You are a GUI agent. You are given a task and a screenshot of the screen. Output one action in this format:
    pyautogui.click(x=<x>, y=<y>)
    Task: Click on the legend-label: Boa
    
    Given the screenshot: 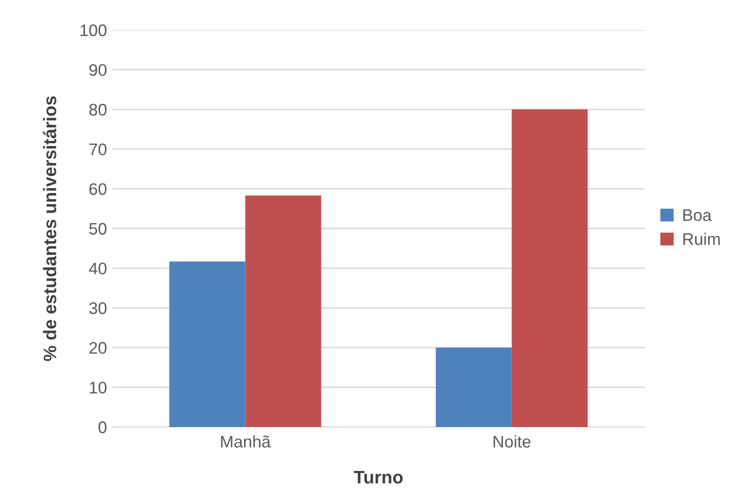 What is the action you would take?
    pyautogui.click(x=697, y=215)
    